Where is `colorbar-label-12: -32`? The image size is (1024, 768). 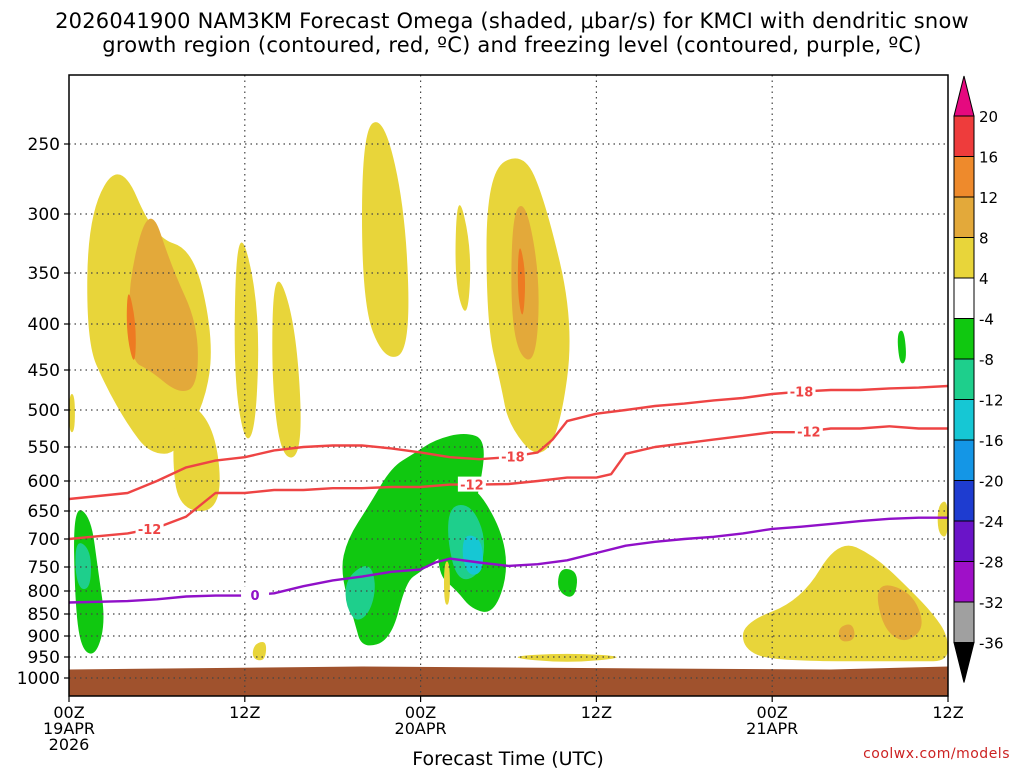
colorbar-label-12: -32 is located at coordinates (991, 603).